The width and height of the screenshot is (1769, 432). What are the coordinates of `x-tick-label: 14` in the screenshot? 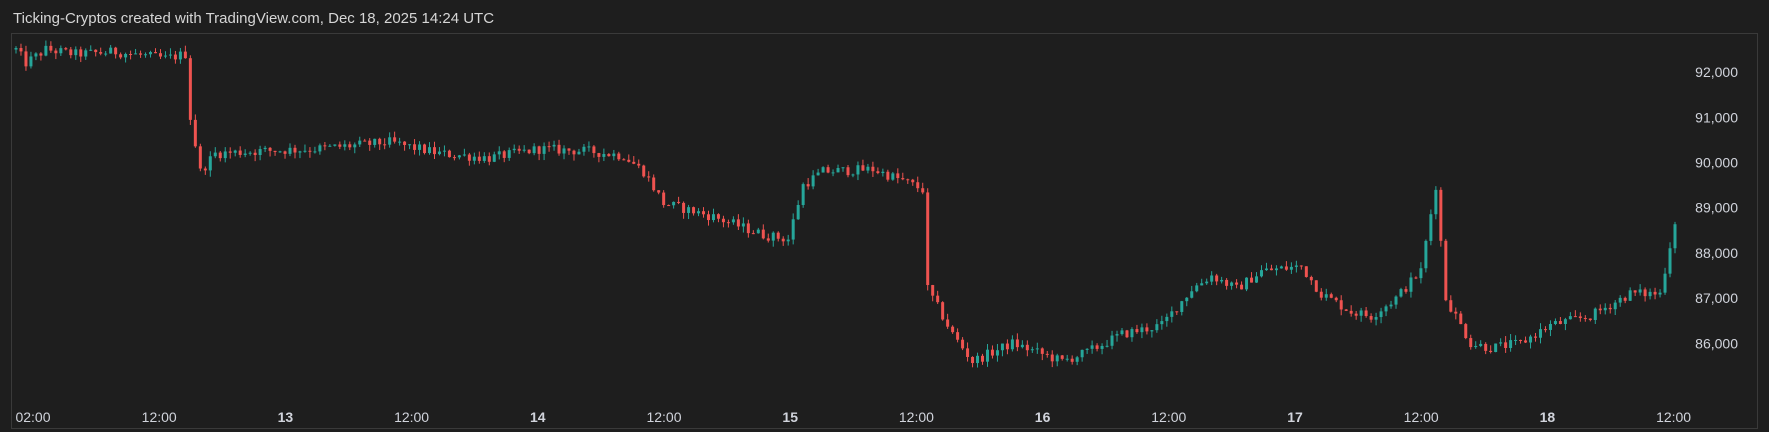 It's located at (538, 417).